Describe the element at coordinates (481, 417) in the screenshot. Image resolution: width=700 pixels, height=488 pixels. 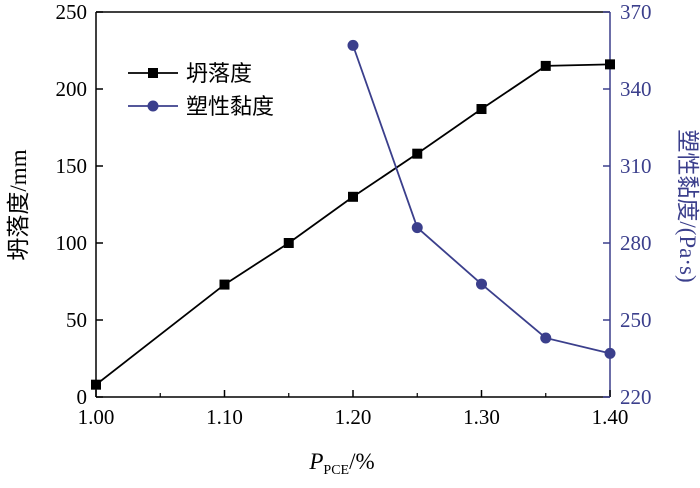
I see `x-tick-label: 1.30` at that location.